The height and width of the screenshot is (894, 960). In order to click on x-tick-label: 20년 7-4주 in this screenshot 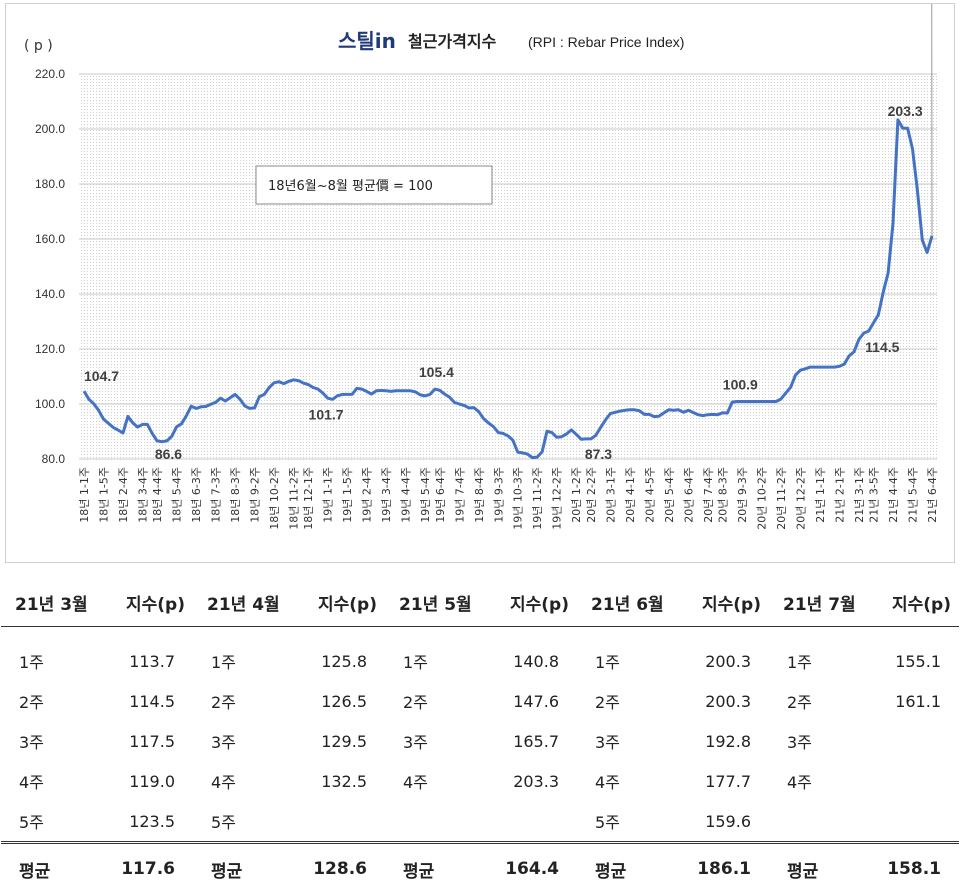, I will do `click(708, 495)`.